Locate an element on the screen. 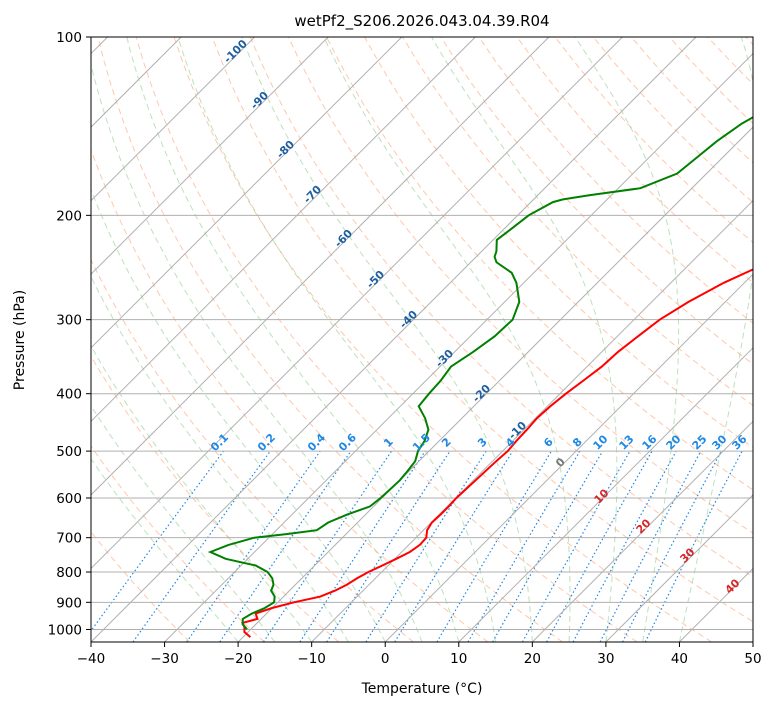  y-tick-label: 1000 is located at coordinates (65, 630).